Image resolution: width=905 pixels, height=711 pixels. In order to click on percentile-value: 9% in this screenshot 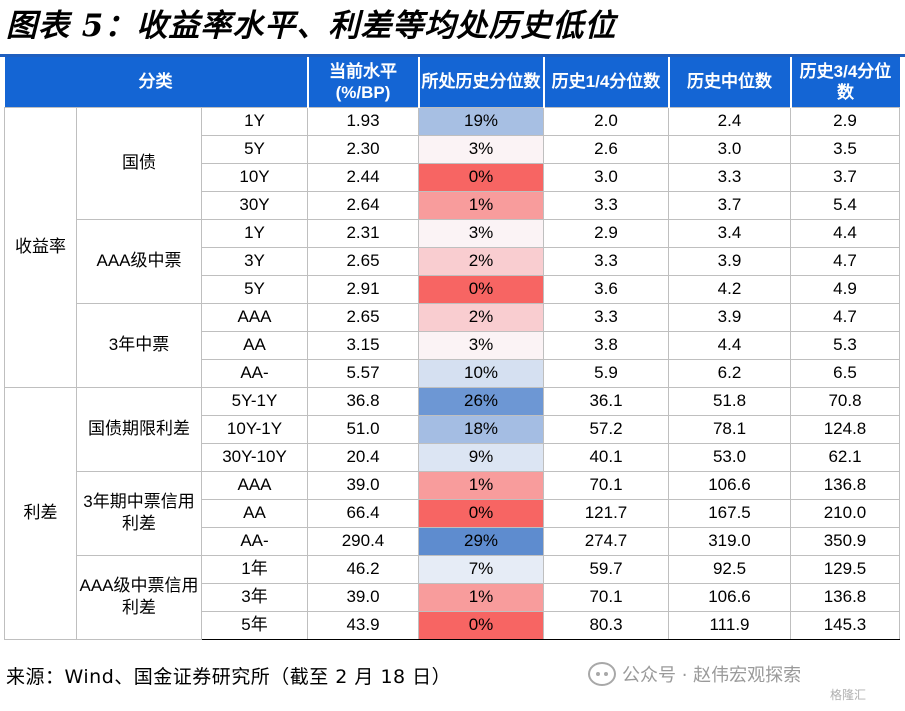, I will do `click(481, 457)`.